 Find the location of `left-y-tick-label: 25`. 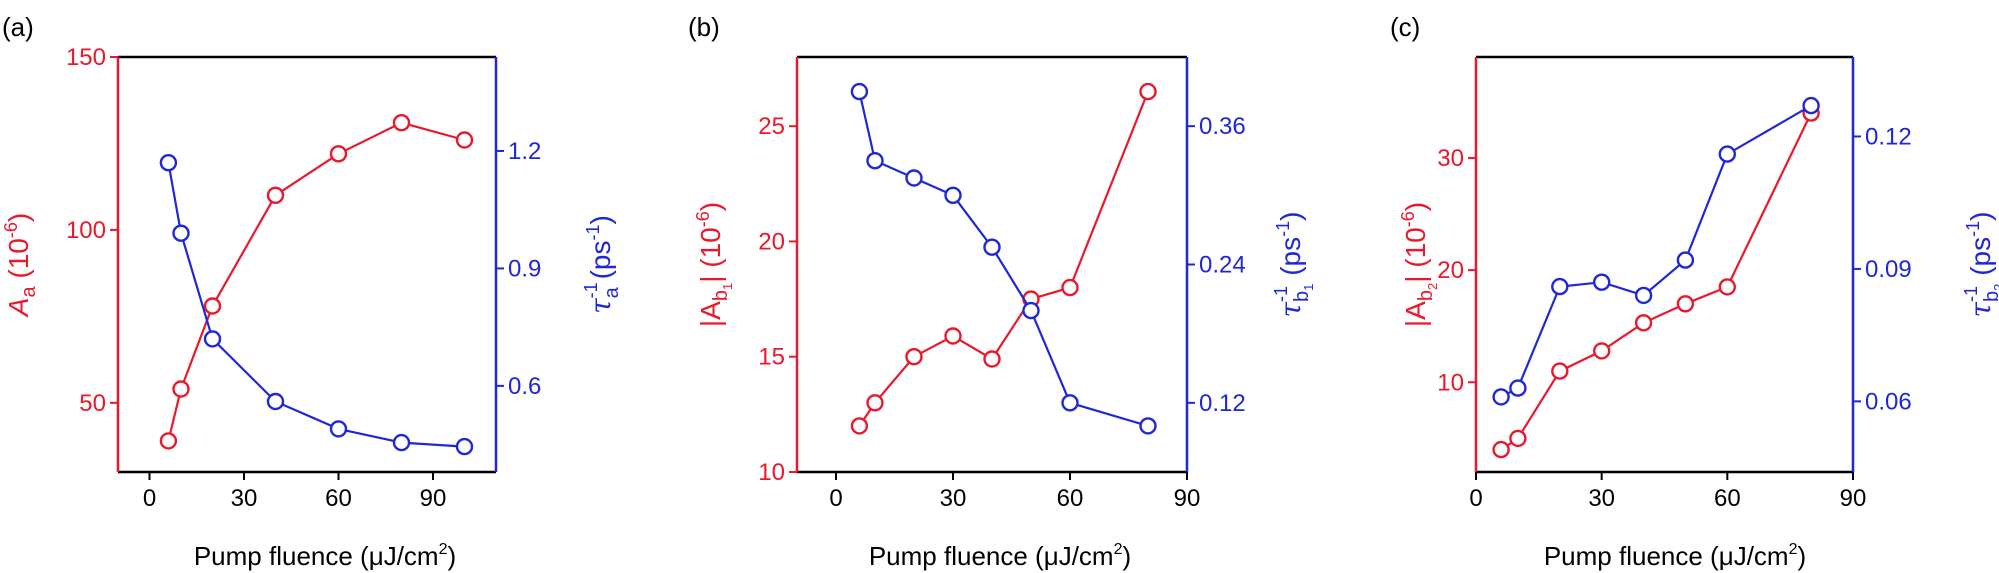

left-y-tick-label: 25 is located at coordinates (771, 126).